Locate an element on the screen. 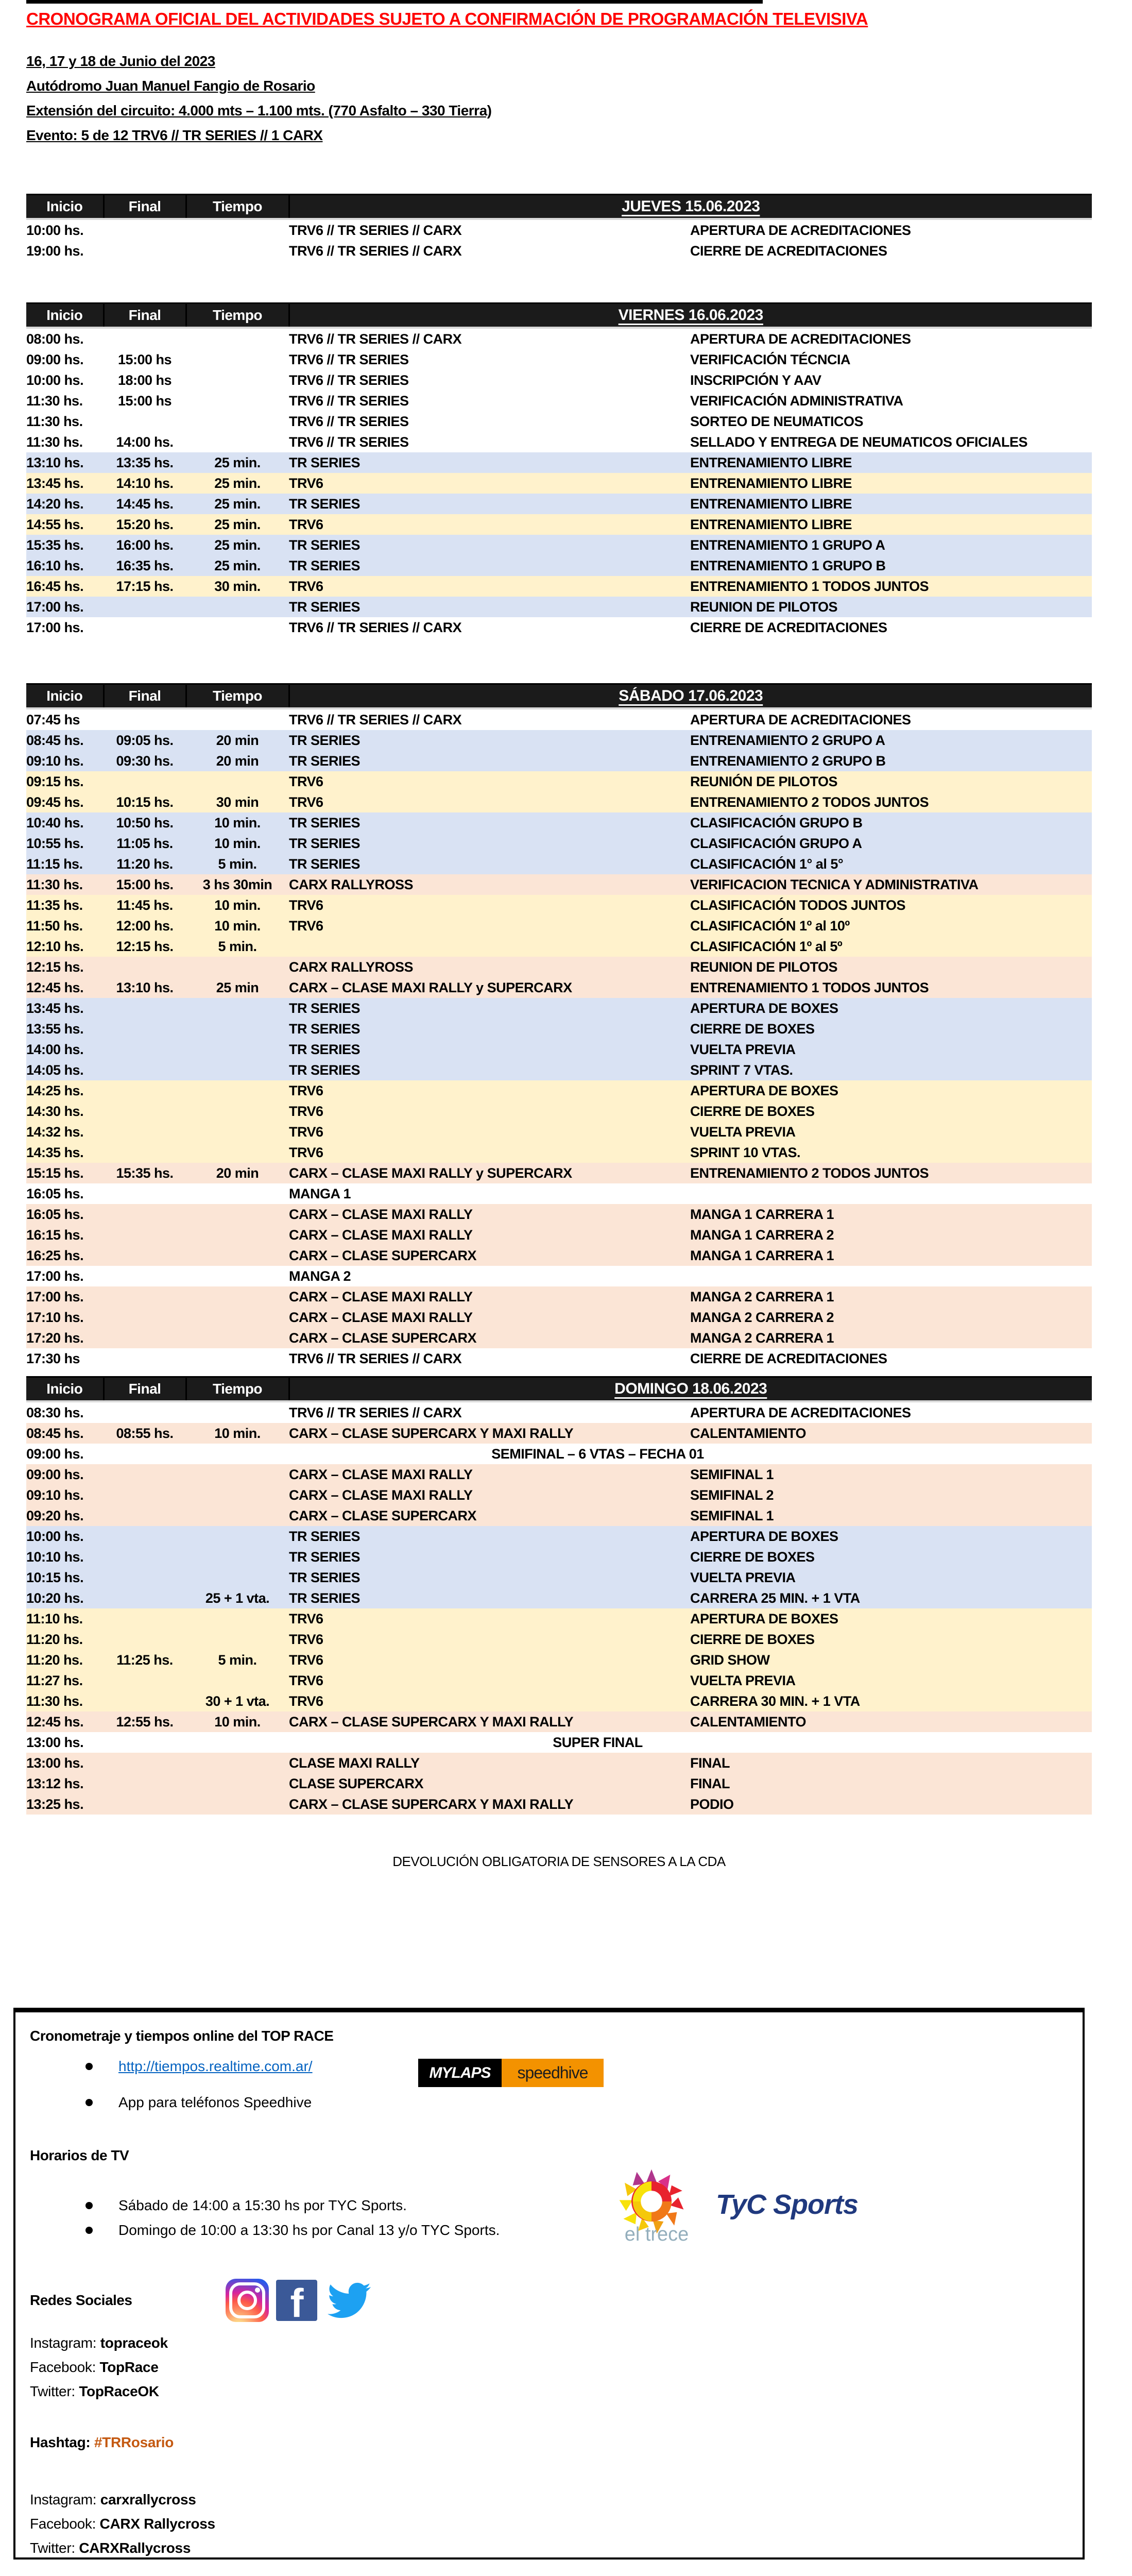  cell-inicio: 13:12 hs. is located at coordinates (55, 1783).